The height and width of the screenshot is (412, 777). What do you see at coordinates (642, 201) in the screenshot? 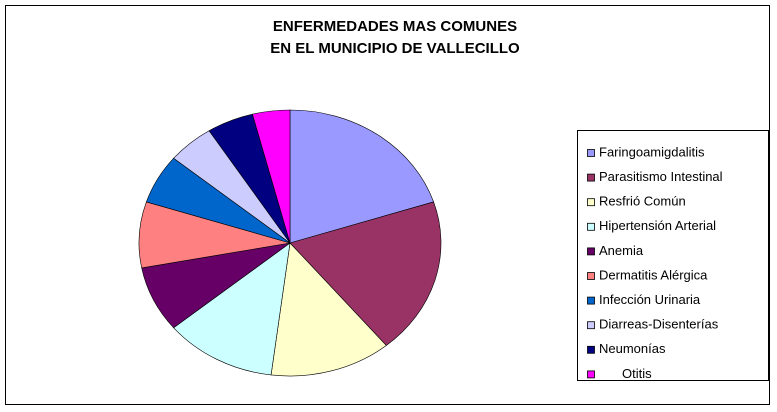
I see `legend-label: Resfrió Común` at bounding box center [642, 201].